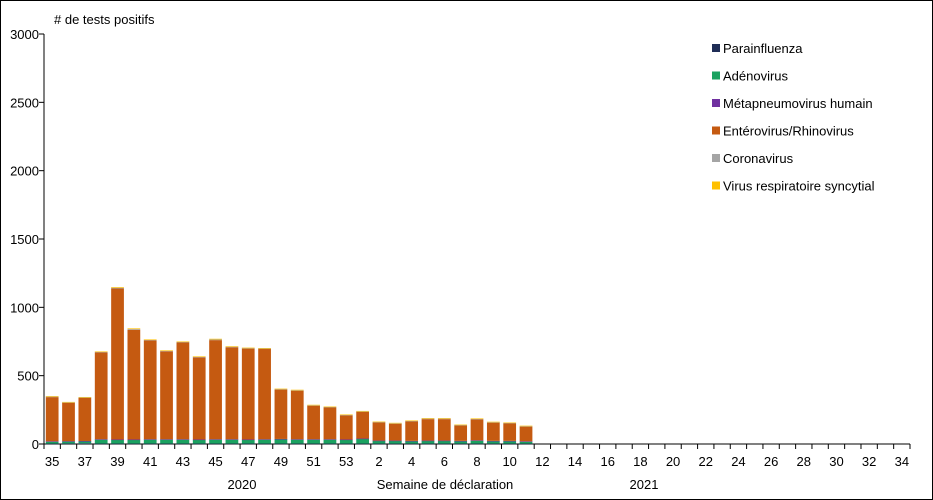 This screenshot has width=933, height=500. I want to click on x-tick-label: 4, so click(411, 461).